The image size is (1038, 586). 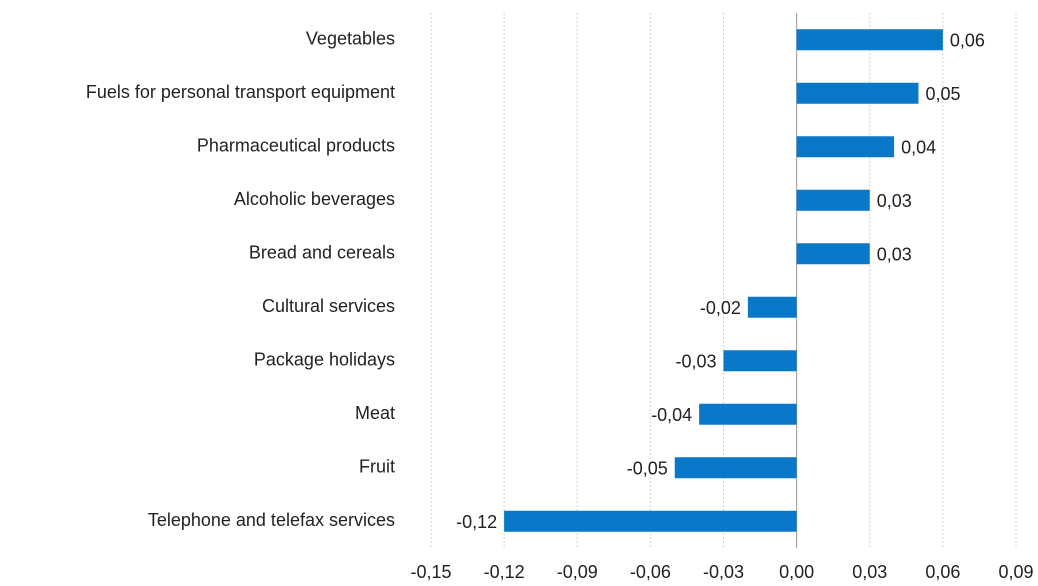 What do you see at coordinates (240, 92) in the screenshot?
I see `category-label: Fuels for personal transport equipment` at bounding box center [240, 92].